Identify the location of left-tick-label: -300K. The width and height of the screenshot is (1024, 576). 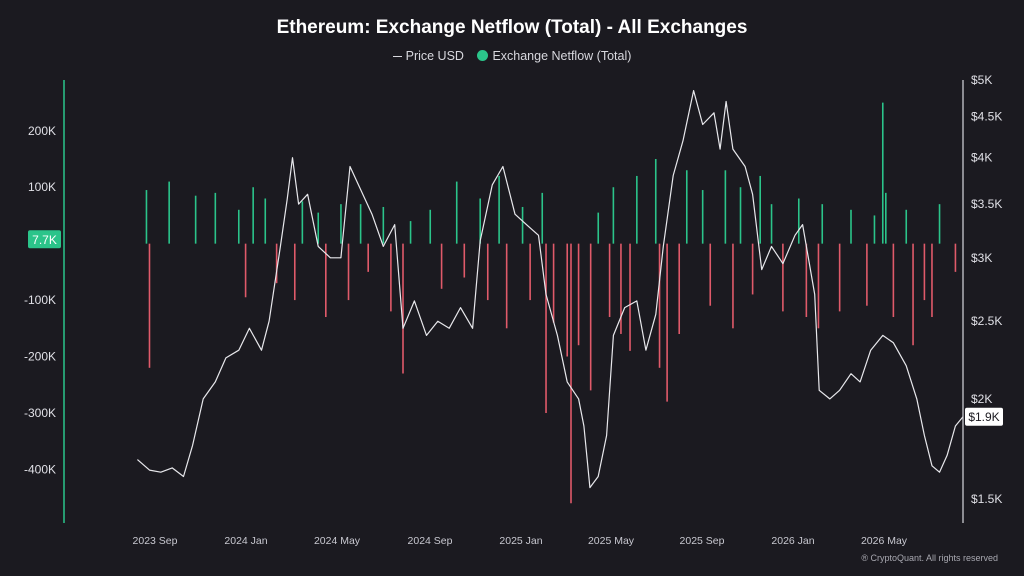
(40, 413).